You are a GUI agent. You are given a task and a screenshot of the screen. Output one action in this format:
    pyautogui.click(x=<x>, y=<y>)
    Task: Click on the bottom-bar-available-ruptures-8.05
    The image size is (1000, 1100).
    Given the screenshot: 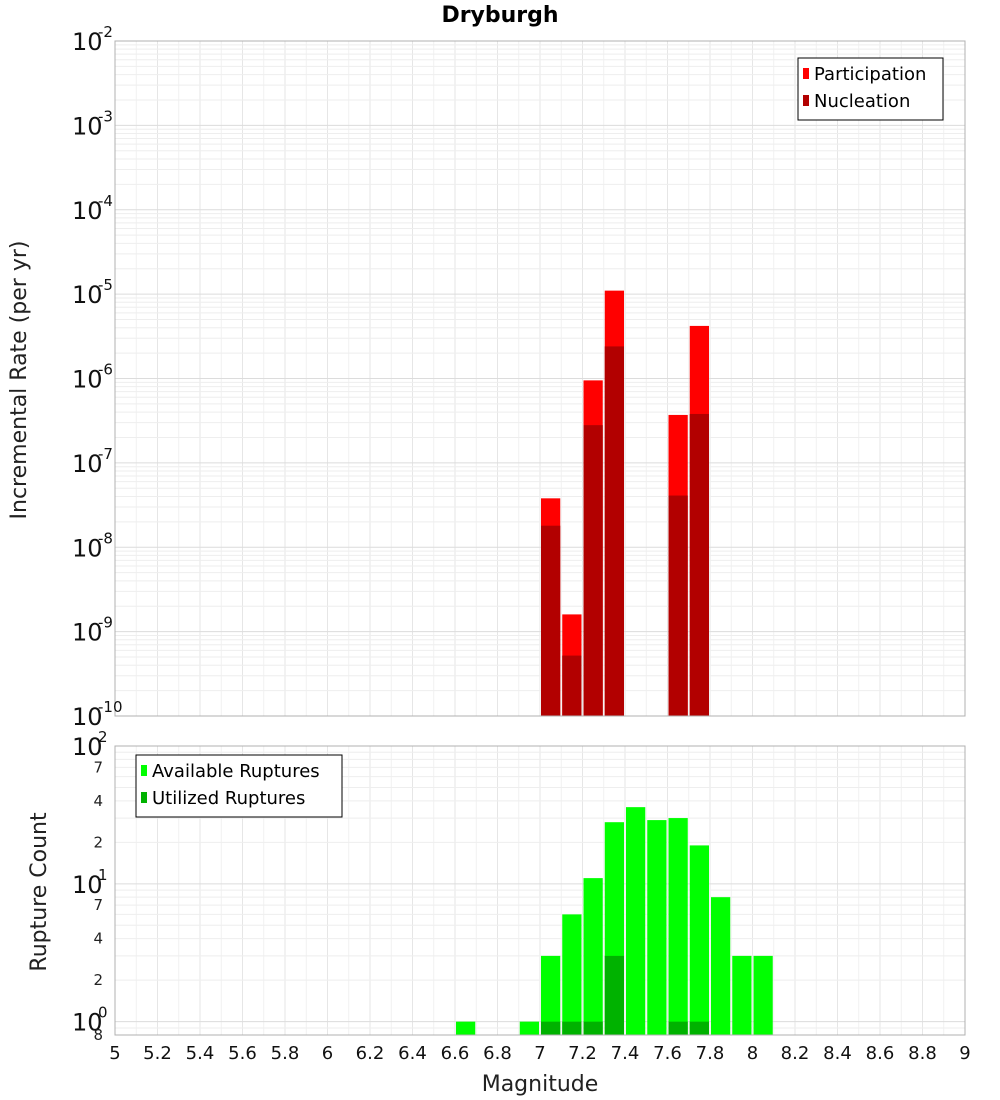 What is the action you would take?
    pyautogui.click(x=763, y=995)
    